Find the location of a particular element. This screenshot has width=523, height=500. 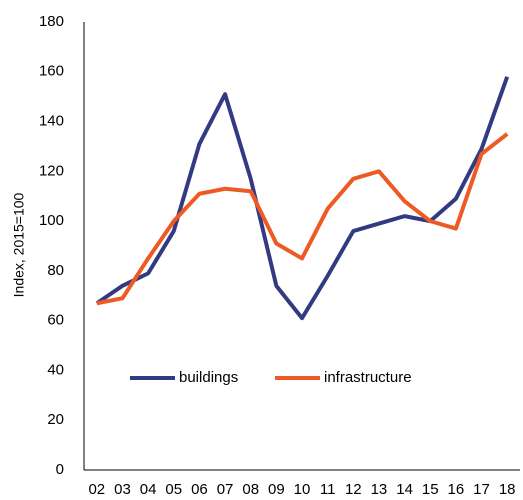

x-tick-label: 04 is located at coordinates (148, 489).